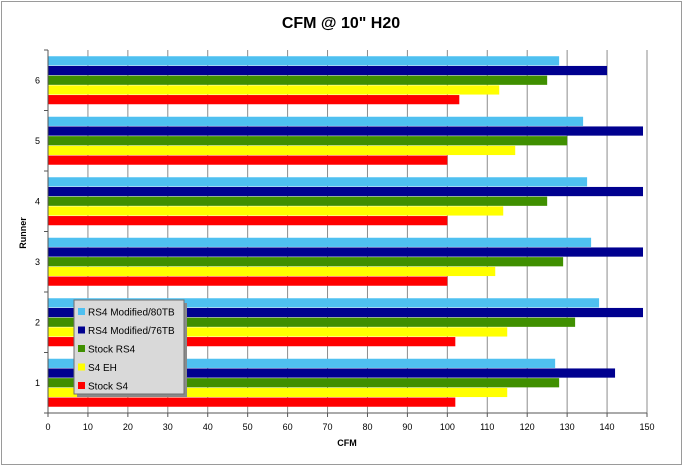 Image resolution: width=683 pixels, height=466 pixels. I want to click on x-tick-label: 0, so click(47, 427).